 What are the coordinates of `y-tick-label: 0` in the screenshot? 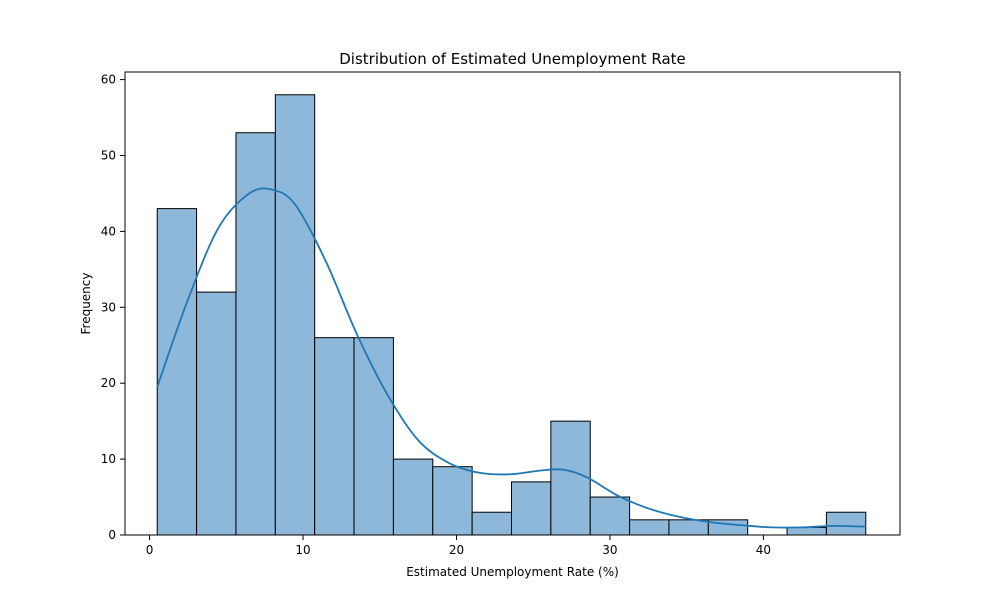 It's located at (112, 535).